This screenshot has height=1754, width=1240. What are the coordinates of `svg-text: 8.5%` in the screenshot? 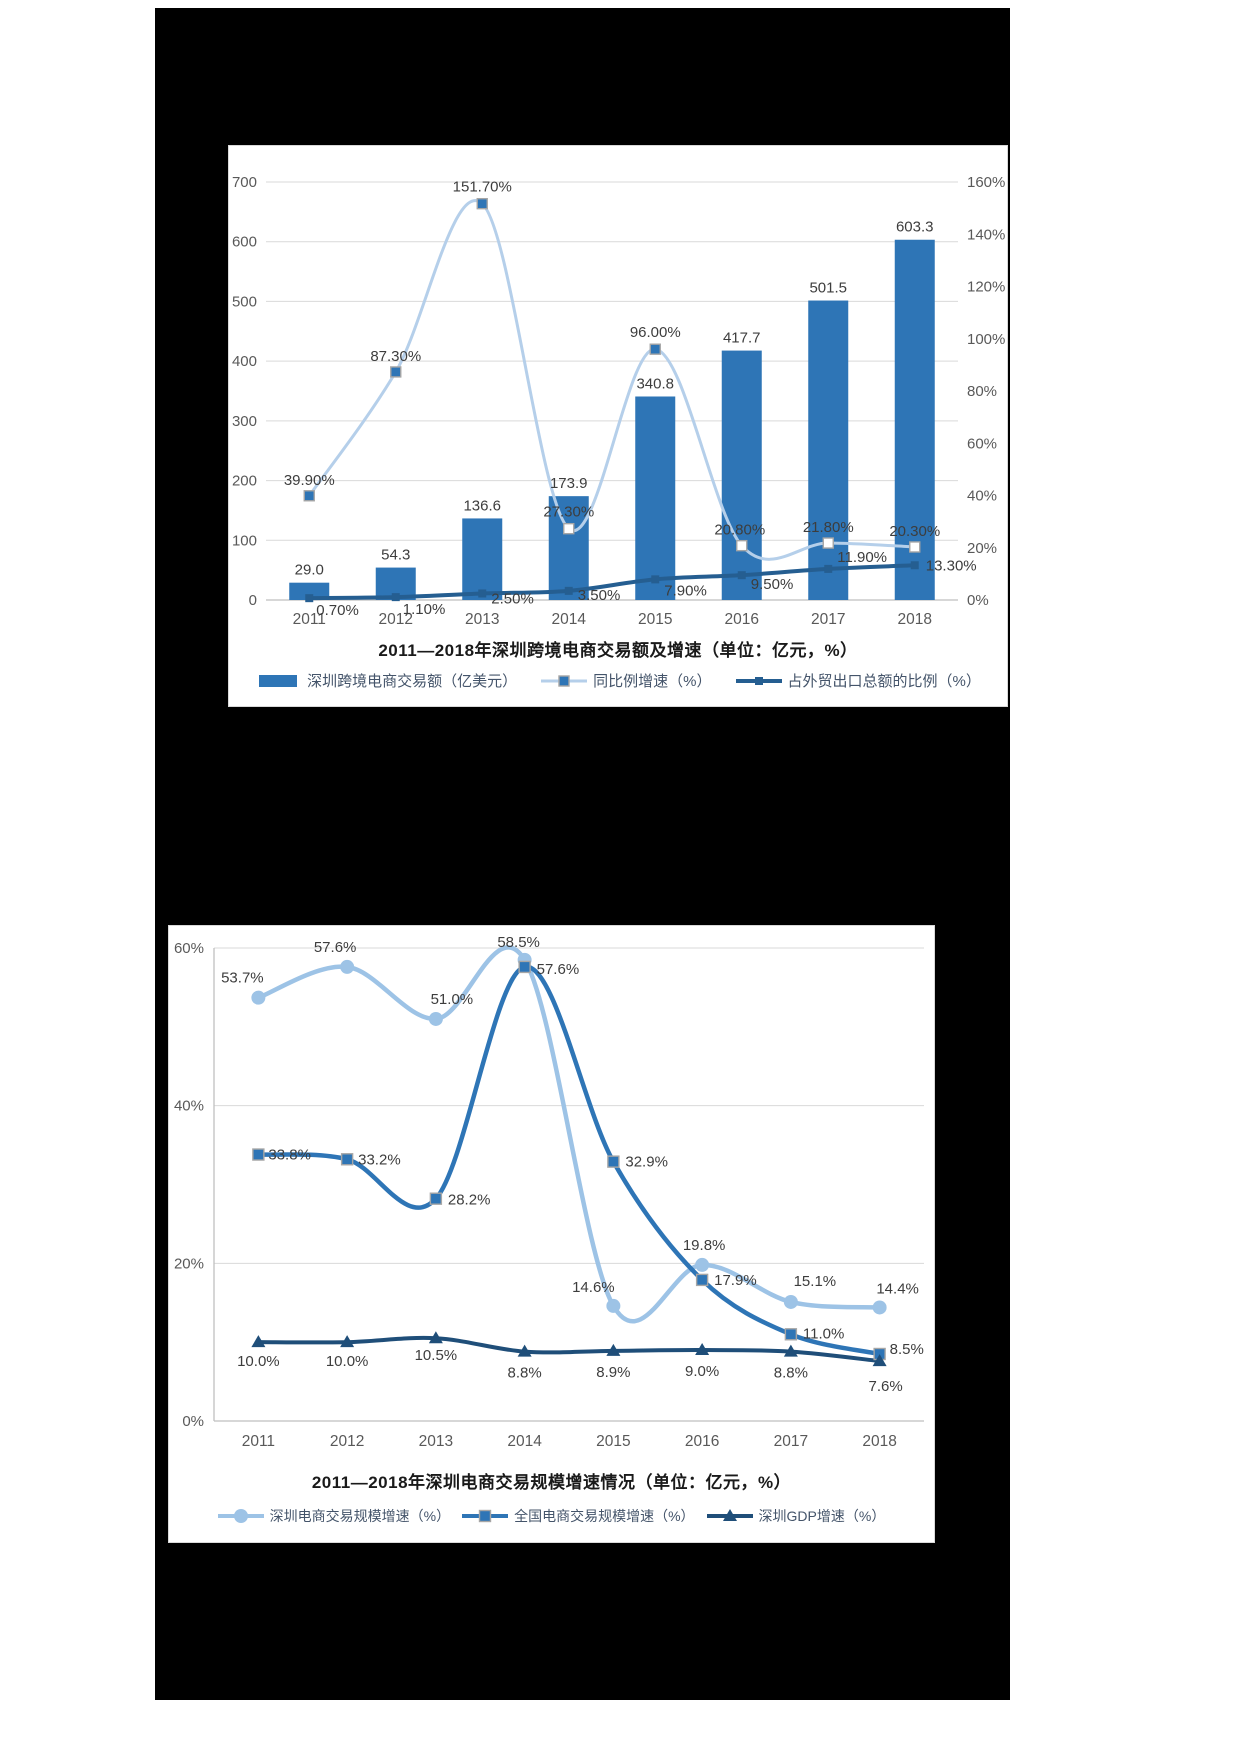 It's located at (907, 1349).